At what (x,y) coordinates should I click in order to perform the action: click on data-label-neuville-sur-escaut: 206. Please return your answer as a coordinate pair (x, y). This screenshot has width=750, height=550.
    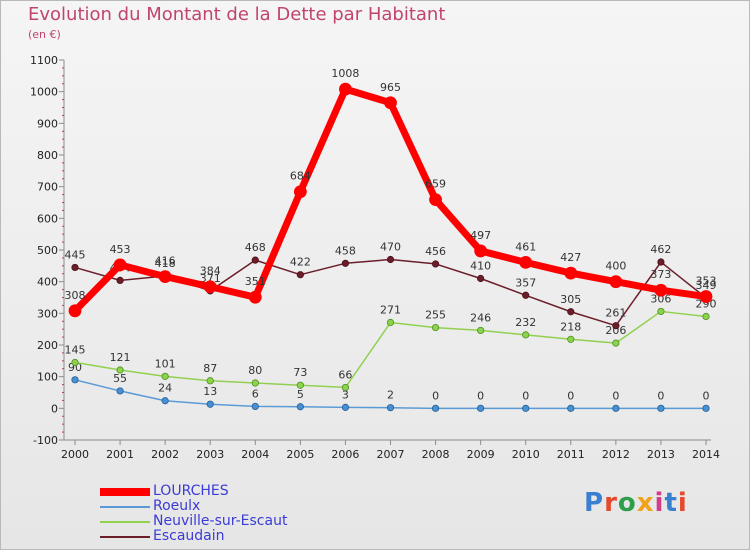
    Looking at the image, I should click on (615, 330).